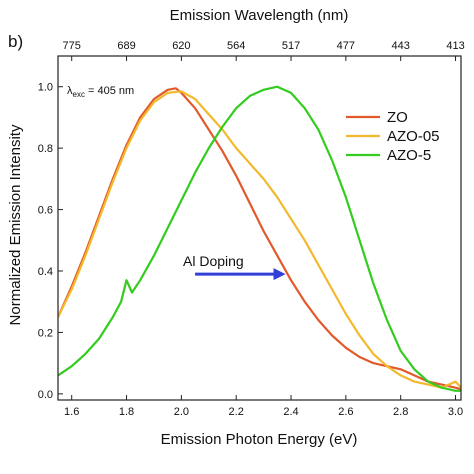 Image resolution: width=474 pixels, height=474 pixels. What do you see at coordinates (45, 333) in the screenshot?
I see `y-tick-label: 0.2` at bounding box center [45, 333].